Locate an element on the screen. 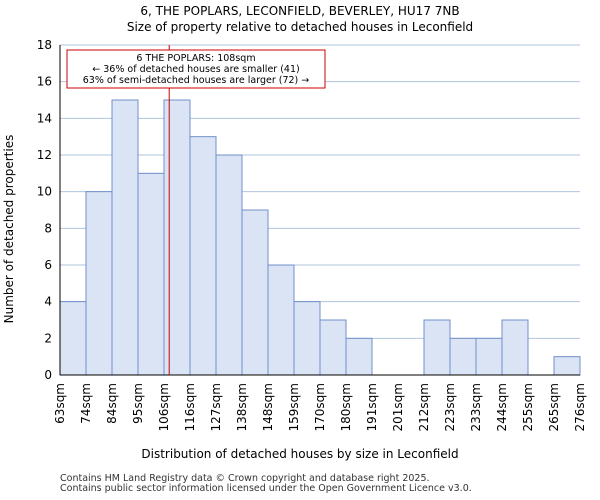 This screenshot has height=500, width=600. annotation-box is located at coordinates (196, 69).